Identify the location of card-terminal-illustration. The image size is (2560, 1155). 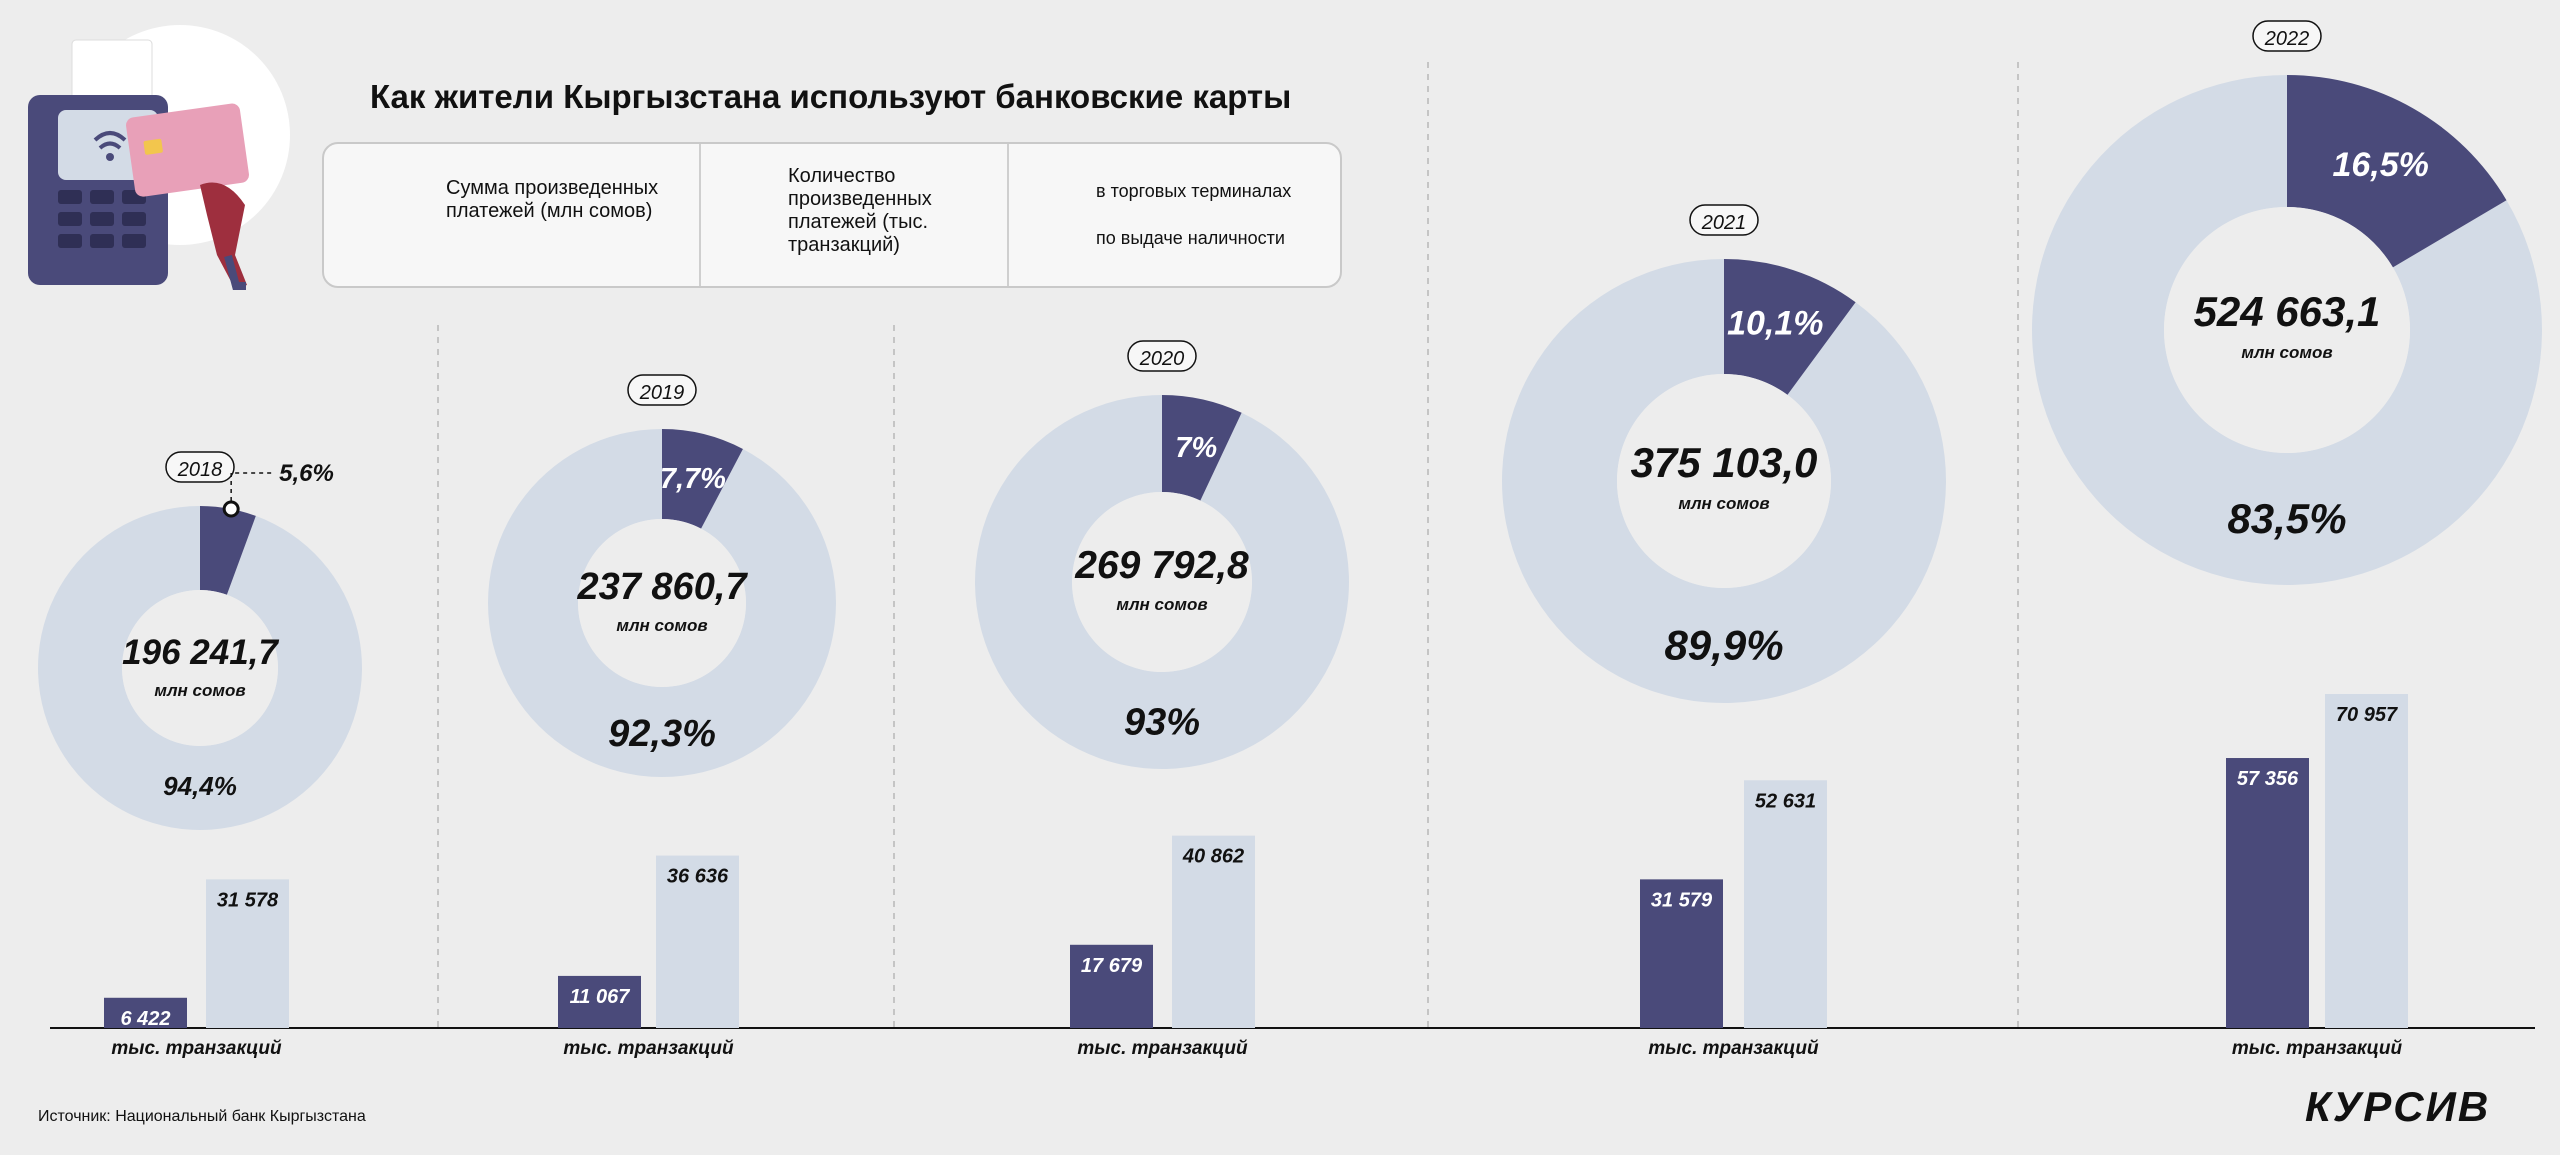
(159, 157).